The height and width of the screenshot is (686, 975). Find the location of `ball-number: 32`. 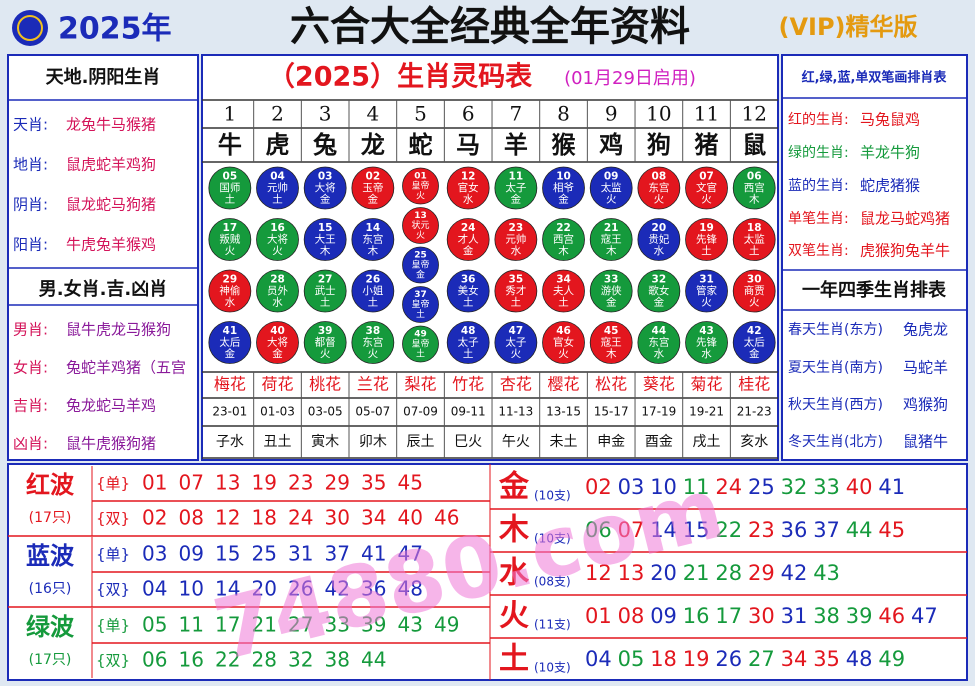

ball-number: 32 is located at coordinates (659, 279).